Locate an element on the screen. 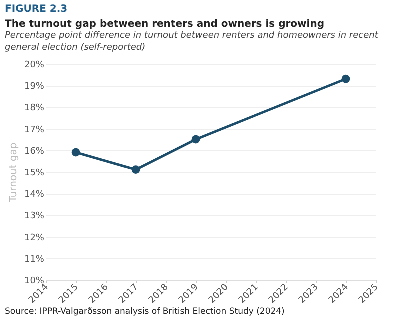 The width and height of the screenshot is (400, 333). source-note: Source: IPPR-Valgarðsson analysis of British Election Study (2024) is located at coordinates (145, 312).